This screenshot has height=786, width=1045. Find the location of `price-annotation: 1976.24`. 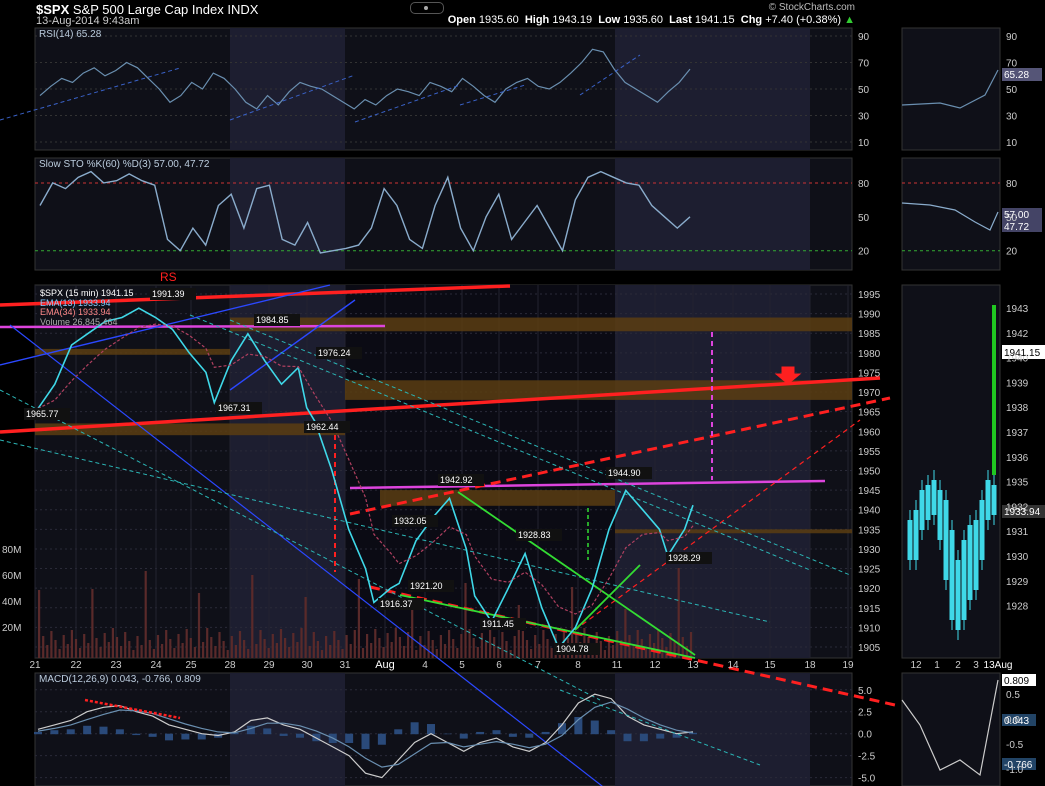

price-annotation: 1976.24 is located at coordinates (334, 353).